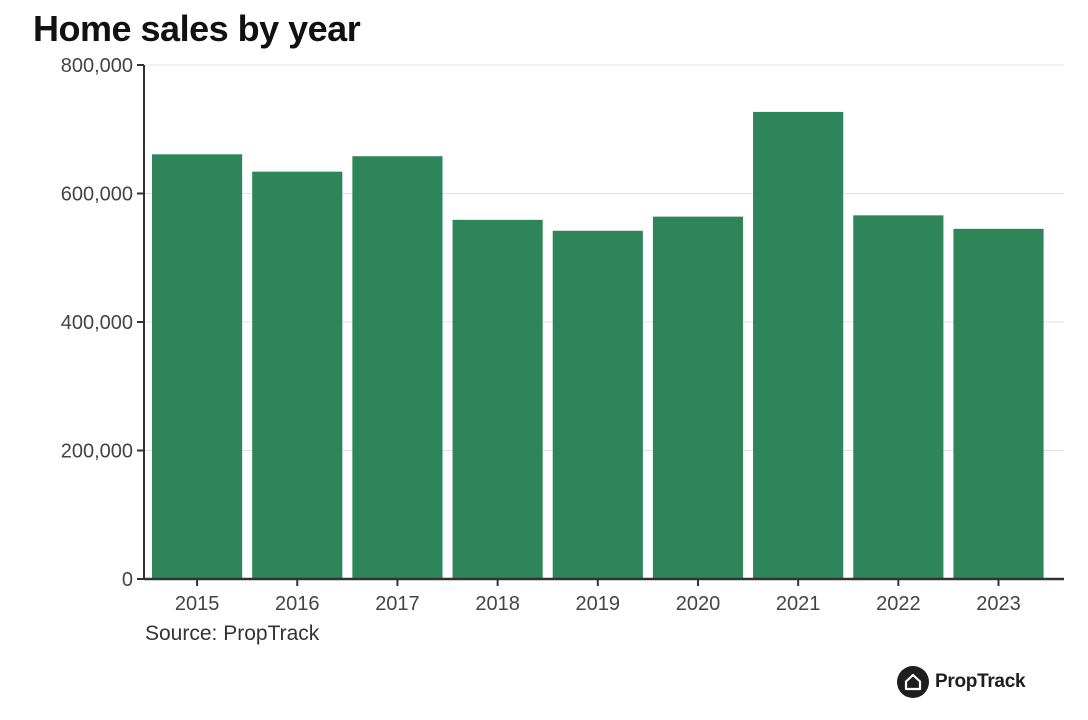  What do you see at coordinates (197, 366) in the screenshot?
I see `bar-2015` at bounding box center [197, 366].